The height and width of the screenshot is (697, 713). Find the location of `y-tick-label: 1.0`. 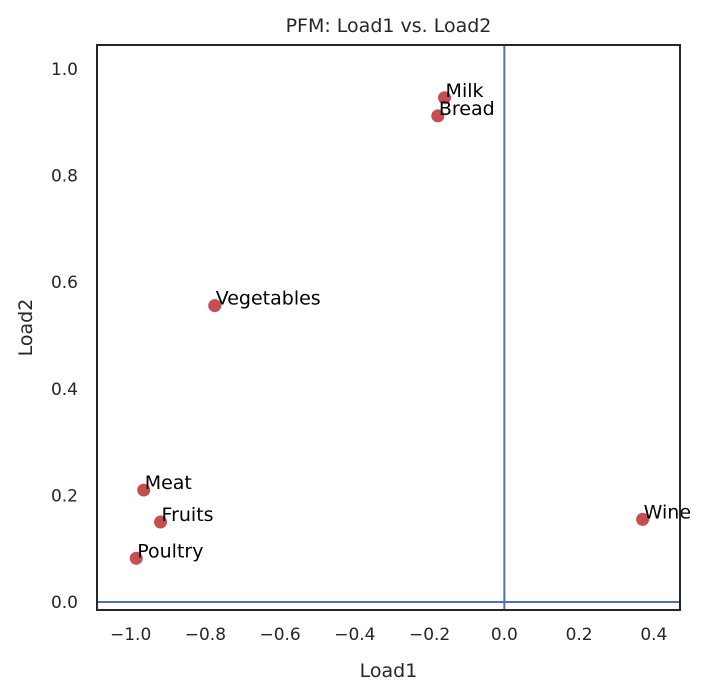

y-tick-label: 1.0 is located at coordinates (64, 70).